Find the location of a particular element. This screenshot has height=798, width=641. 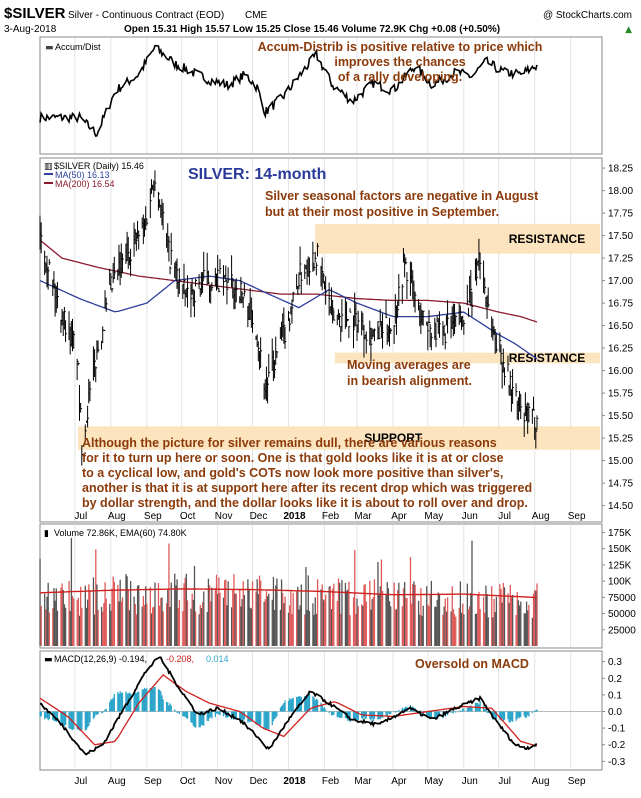

volume-y-tick-label: 100K is located at coordinates (620, 582).